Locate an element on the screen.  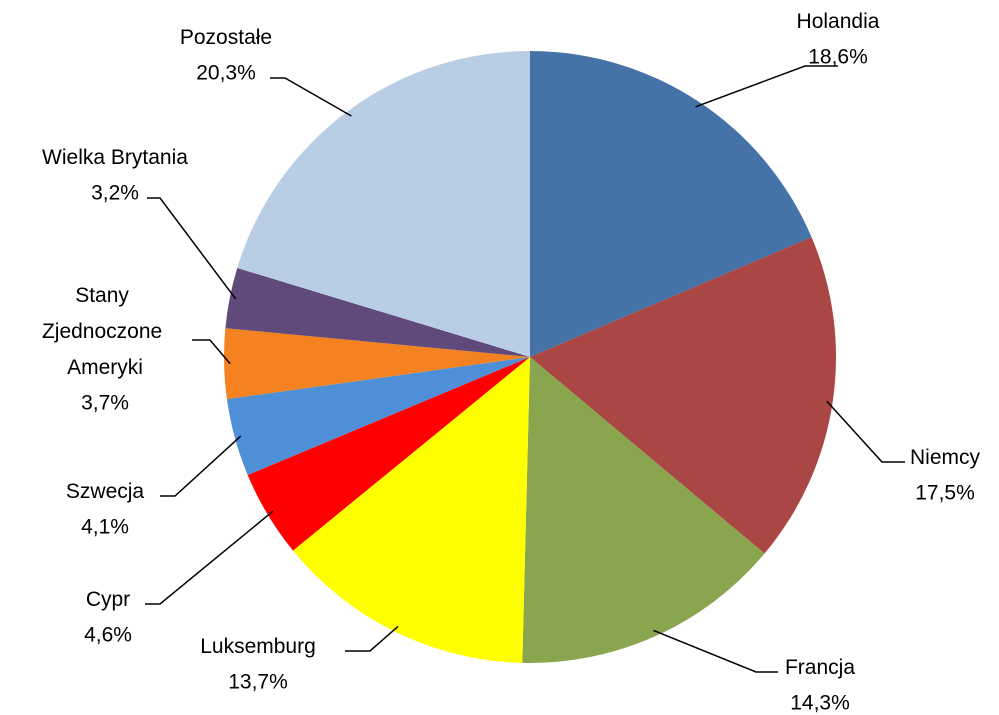
label-line: Luksemburg is located at coordinates (258, 646).